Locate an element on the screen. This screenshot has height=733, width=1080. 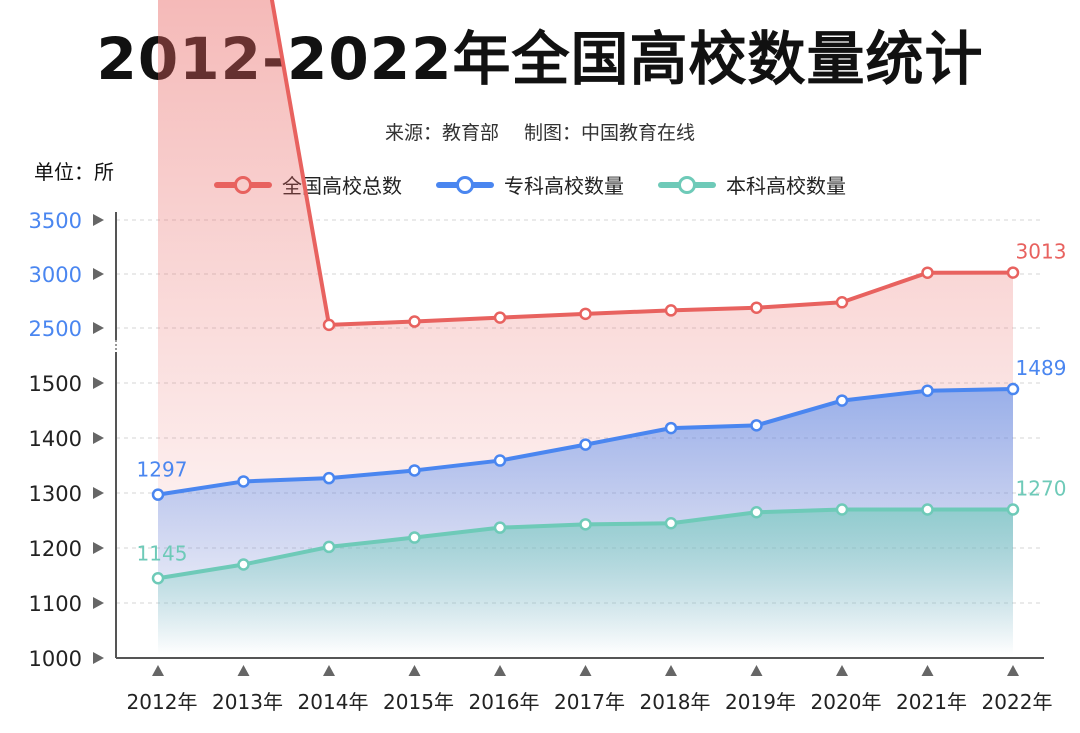
y-tick-label: 1300 is located at coordinates (55, 494).